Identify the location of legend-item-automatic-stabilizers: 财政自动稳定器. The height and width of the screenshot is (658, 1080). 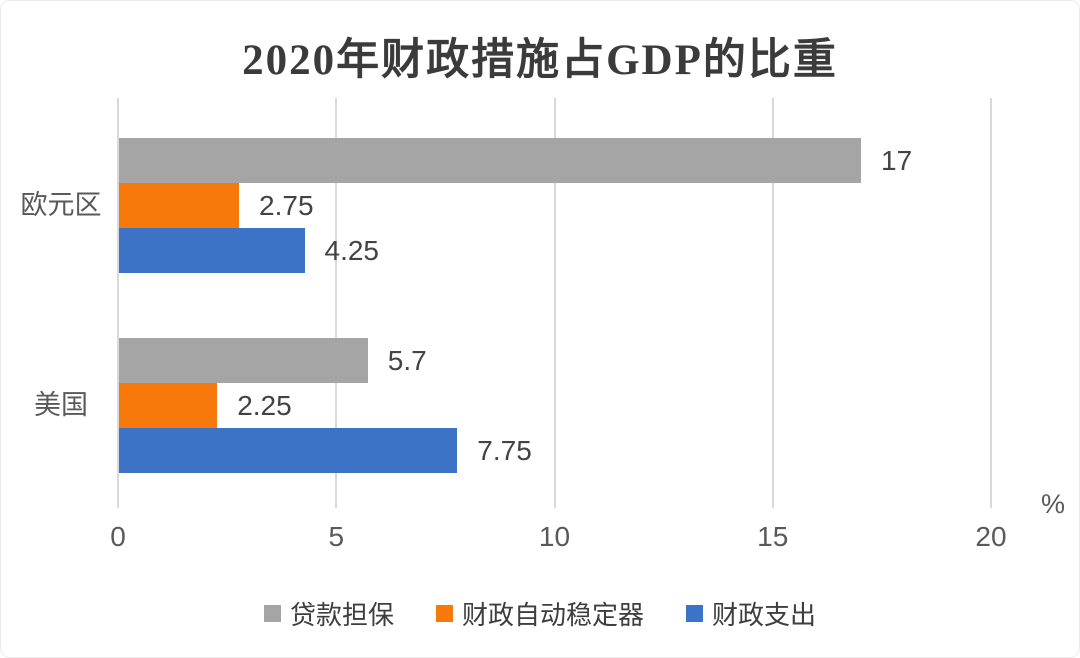
(539, 613).